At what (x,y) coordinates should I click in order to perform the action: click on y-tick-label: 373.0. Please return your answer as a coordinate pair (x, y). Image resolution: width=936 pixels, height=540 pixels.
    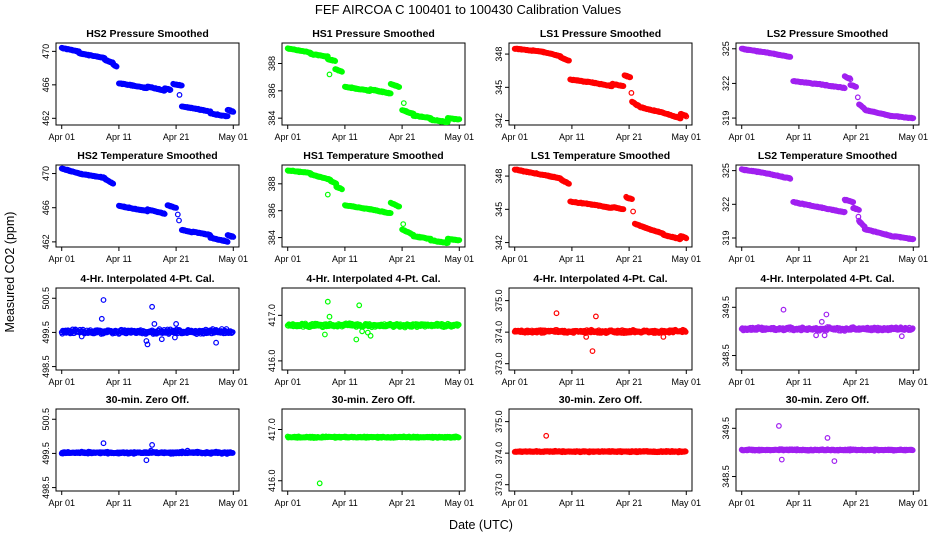
    Looking at the image, I should click on (499, 363).